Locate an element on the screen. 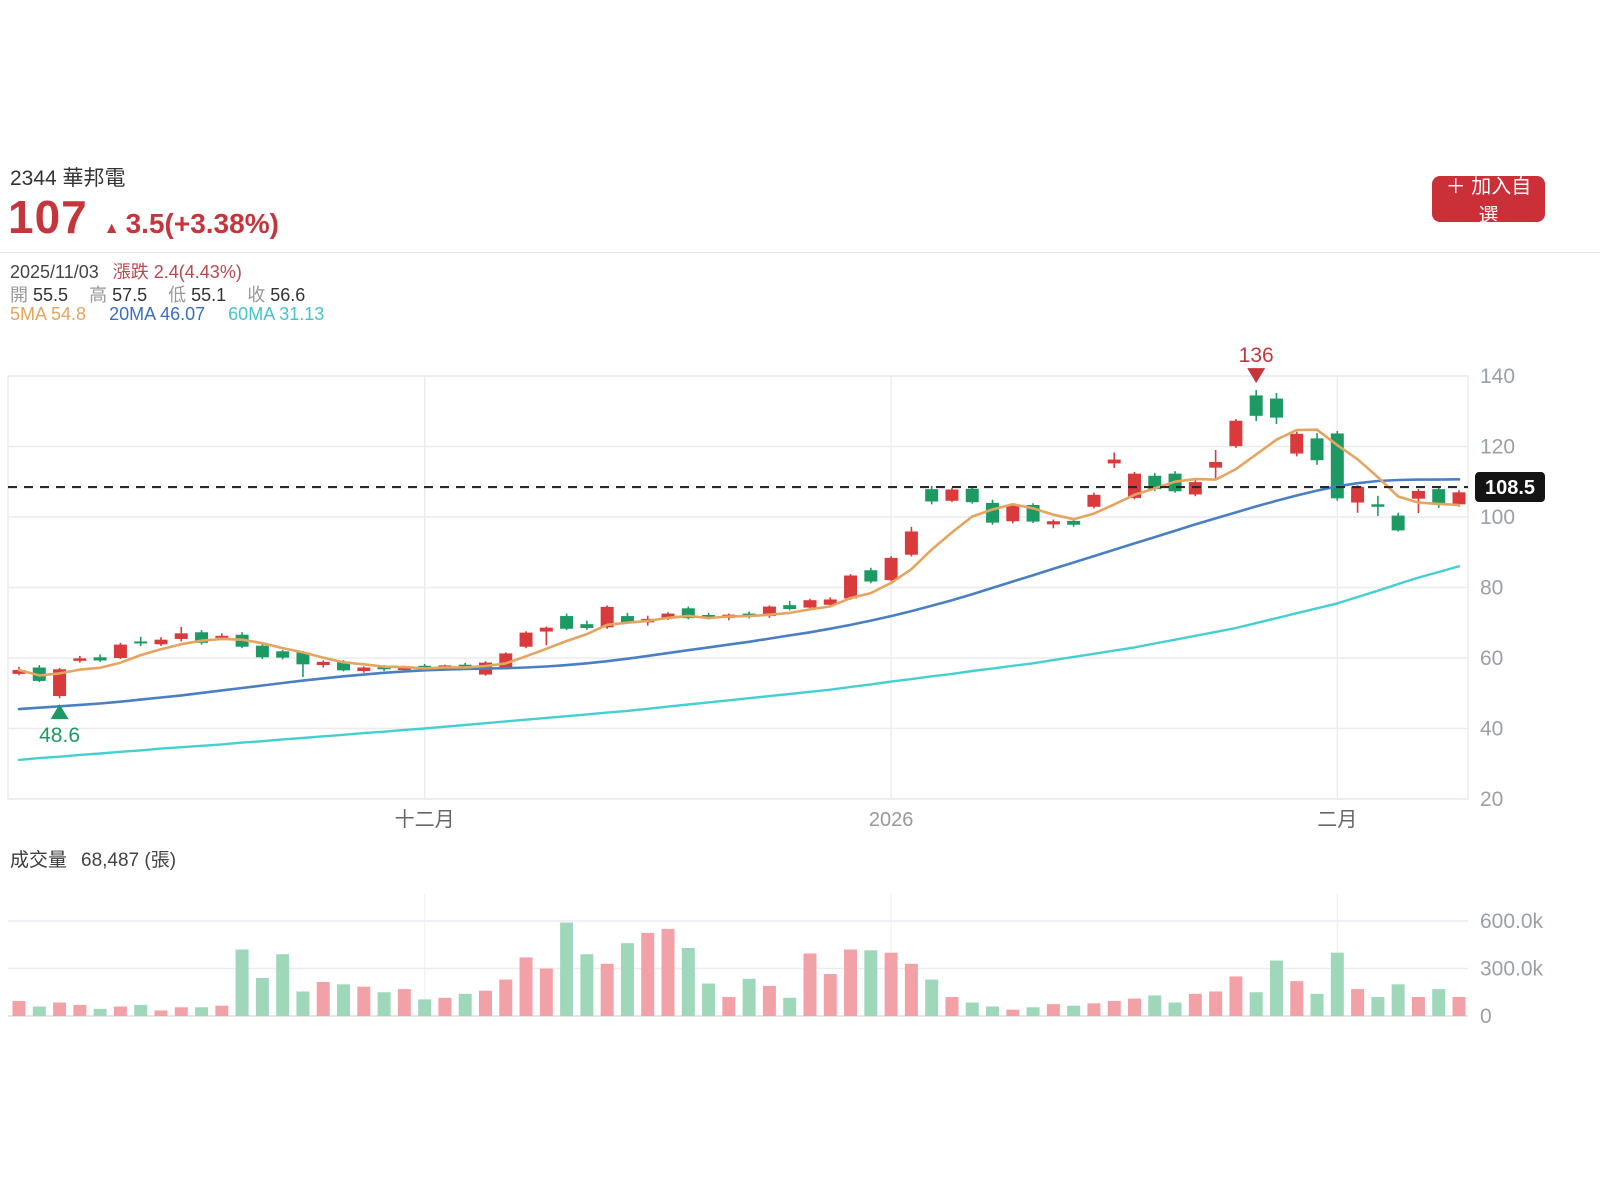  svg-text: 600.0k is located at coordinates (1512, 921).